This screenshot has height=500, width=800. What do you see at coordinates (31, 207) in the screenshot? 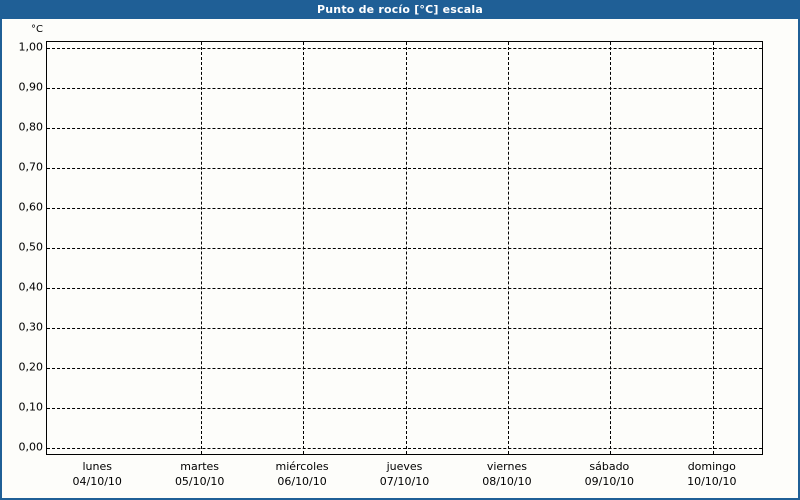
I see `y-axis-tick-label: 0,60` at bounding box center [31, 207].